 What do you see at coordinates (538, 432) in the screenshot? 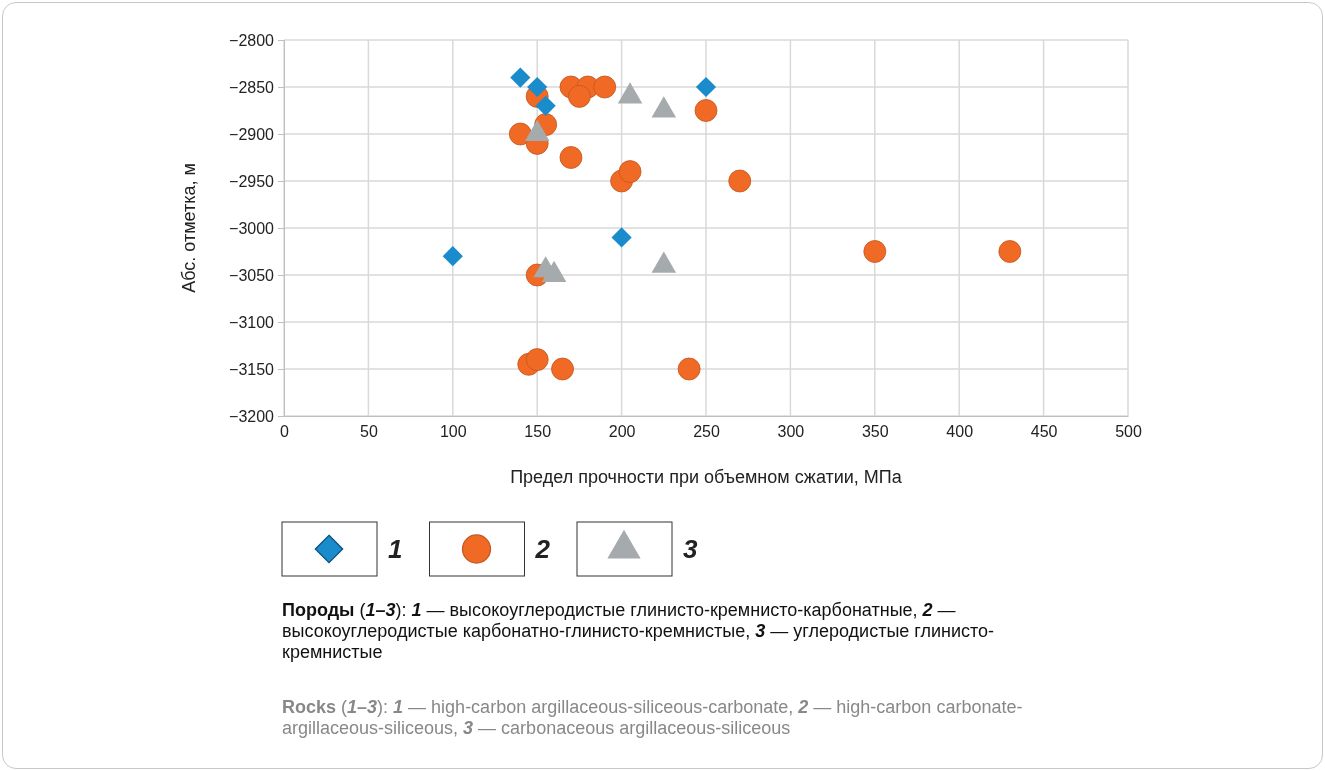
I see `x-tick-label: 150` at bounding box center [538, 432].